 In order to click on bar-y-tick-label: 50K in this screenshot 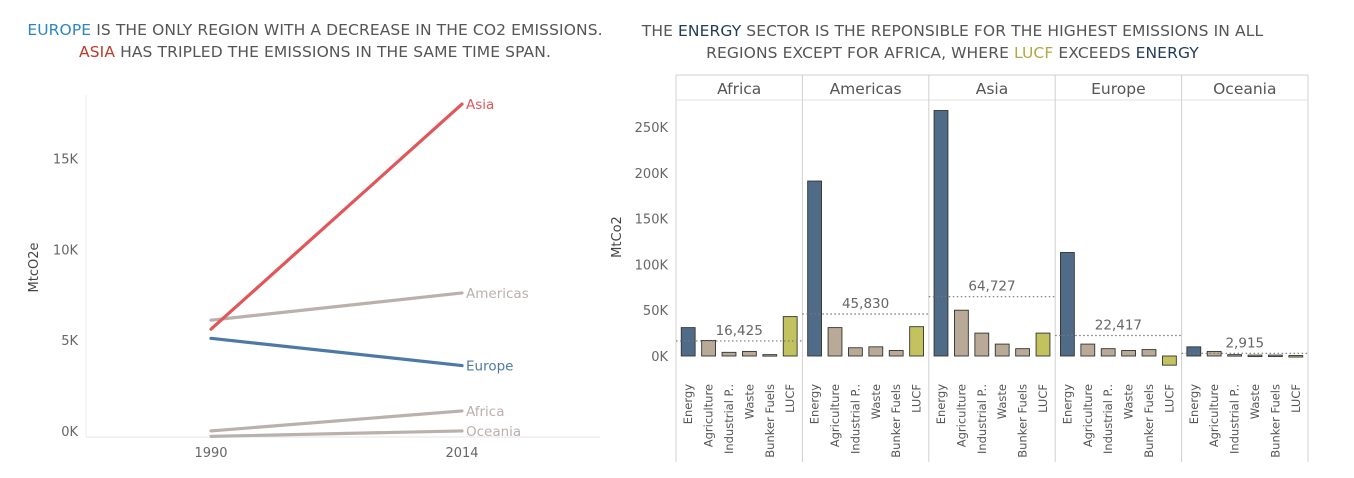, I will do `click(656, 311)`.